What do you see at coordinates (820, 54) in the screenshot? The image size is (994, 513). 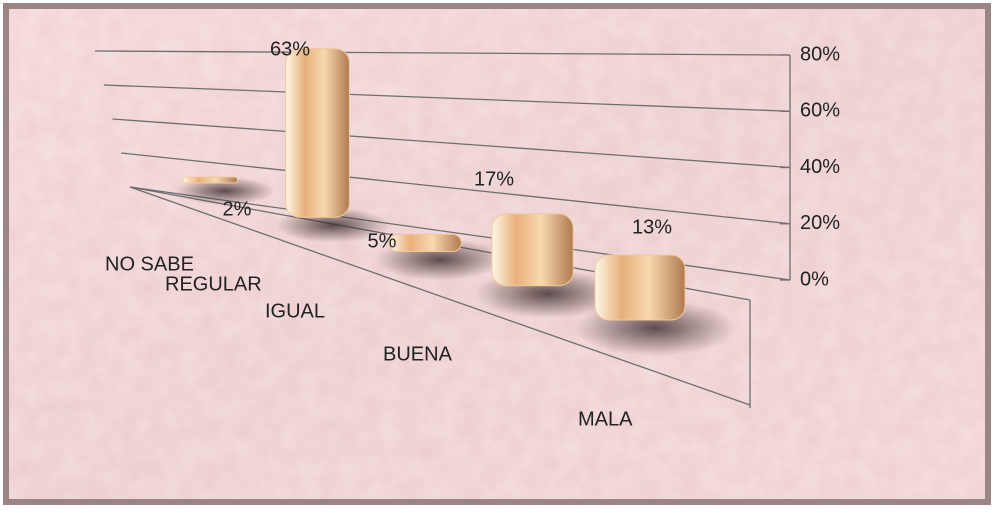 I see `y-tick-label: 80%` at bounding box center [820, 54].